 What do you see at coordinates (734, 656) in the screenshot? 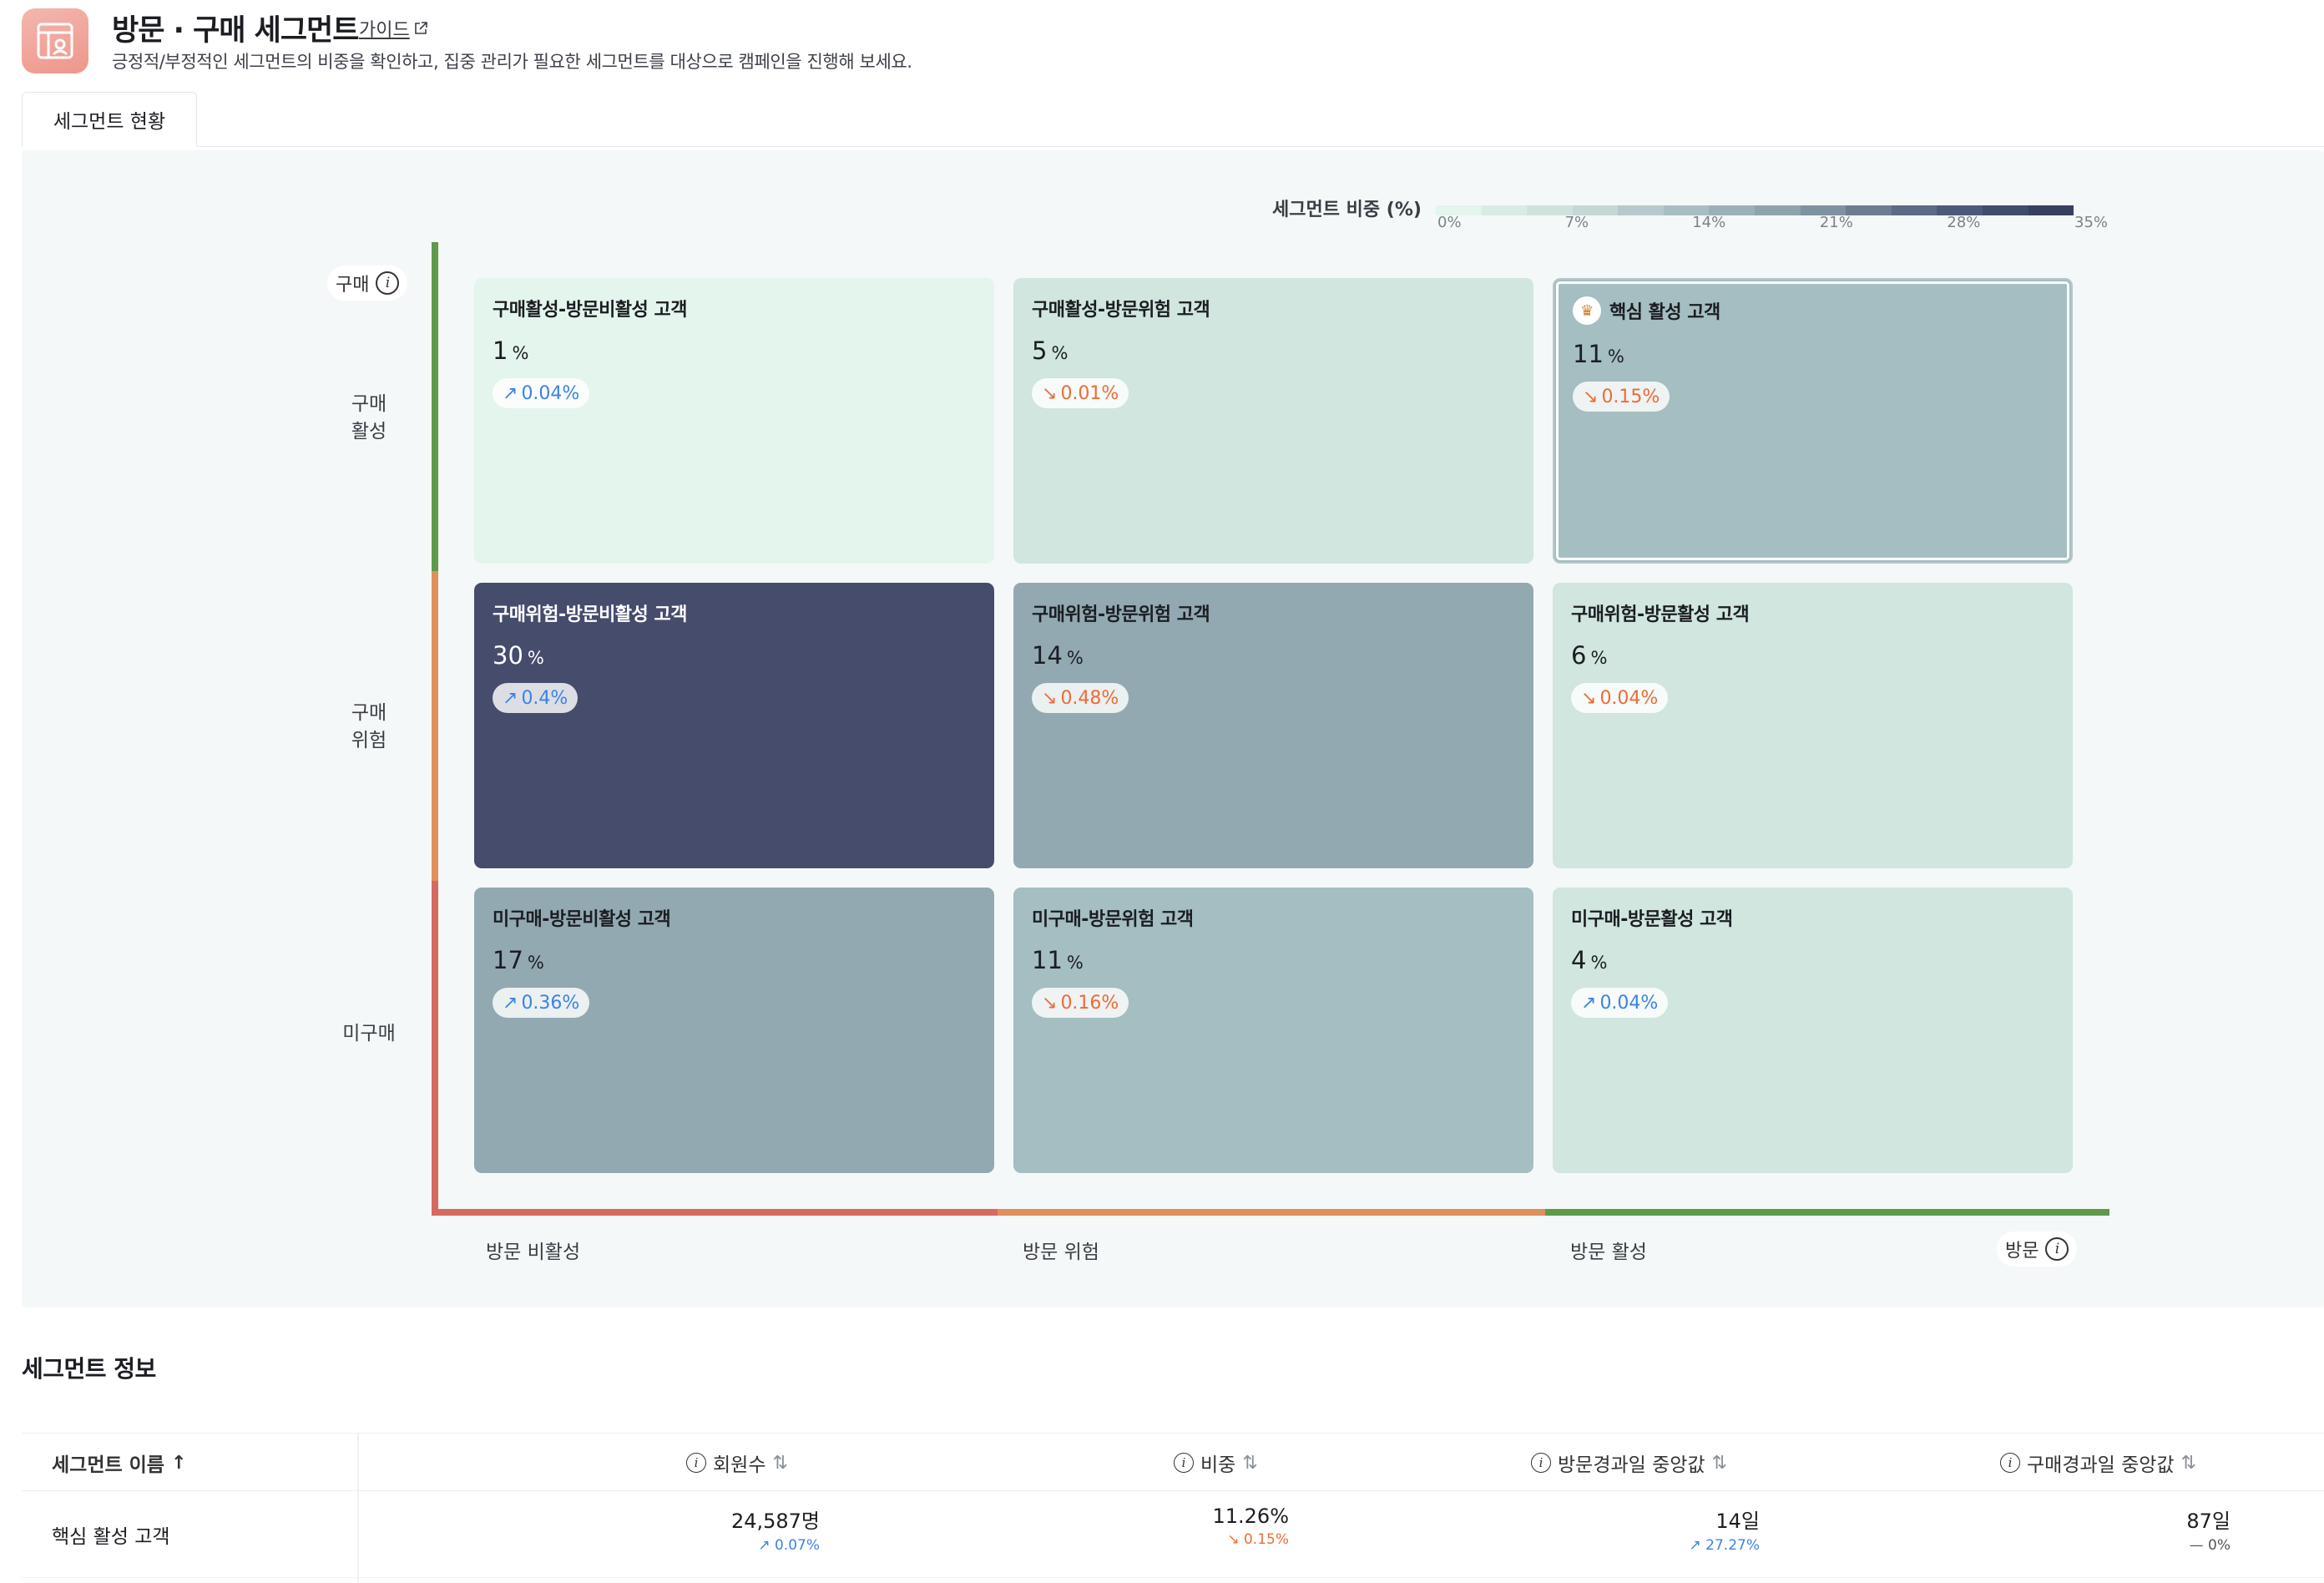
I see `segment-share: 30%` at bounding box center [734, 656].